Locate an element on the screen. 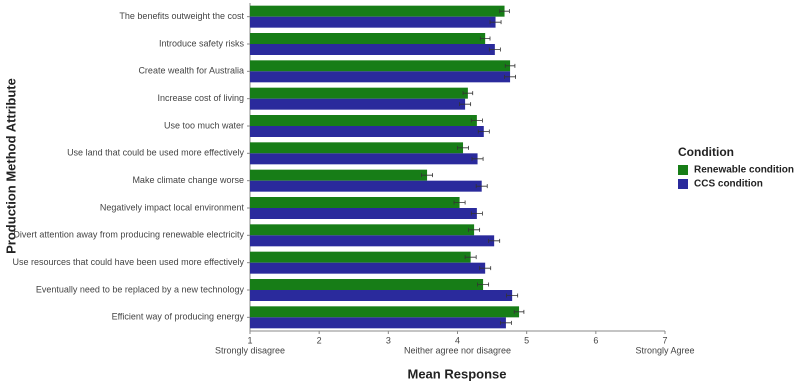 The width and height of the screenshot is (800, 385). x-tick-label: 2 is located at coordinates (319, 340).